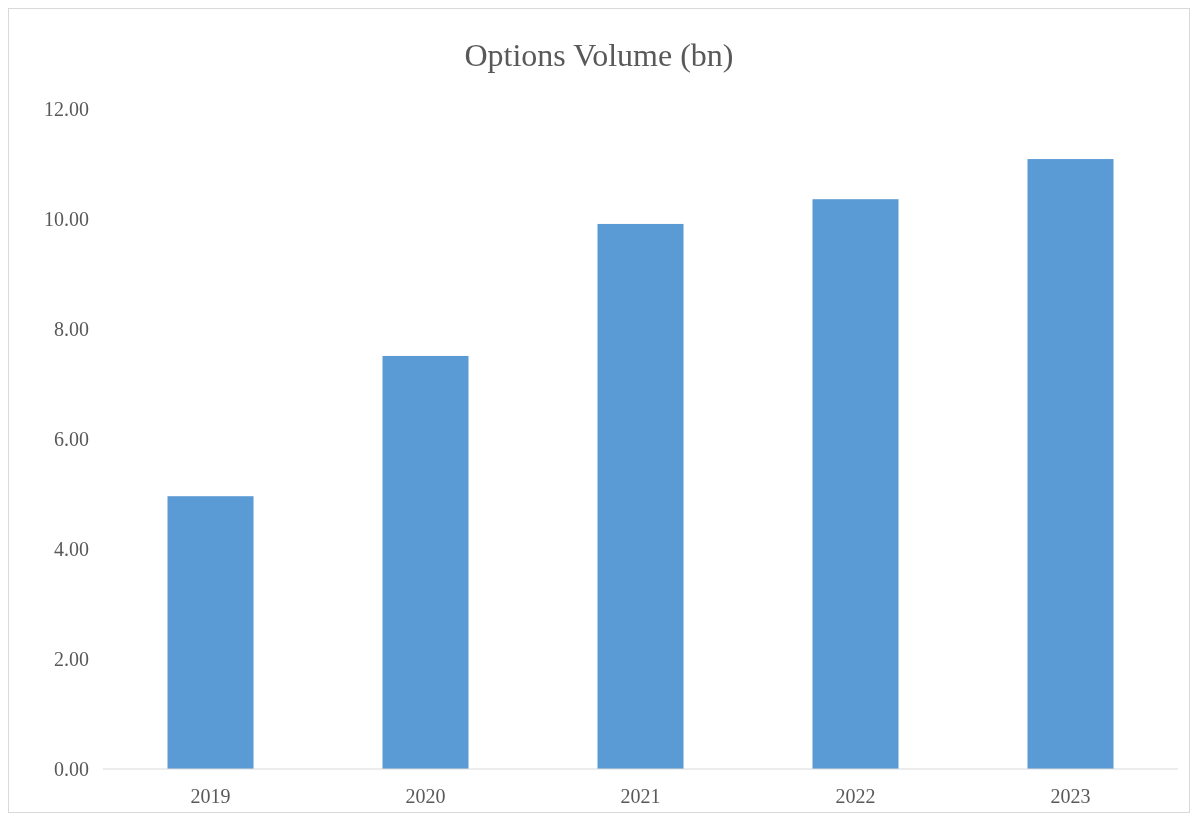  Describe the element at coordinates (66, 219) in the screenshot. I see `y-tick-label: 10.00` at that location.